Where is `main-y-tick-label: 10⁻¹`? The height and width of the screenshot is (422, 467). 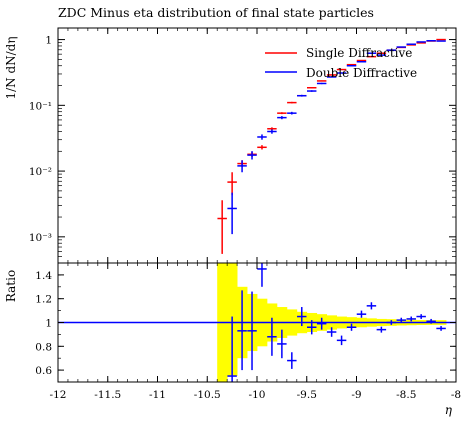
main-y-tick-label: 10⁻¹ is located at coordinates (40, 106).